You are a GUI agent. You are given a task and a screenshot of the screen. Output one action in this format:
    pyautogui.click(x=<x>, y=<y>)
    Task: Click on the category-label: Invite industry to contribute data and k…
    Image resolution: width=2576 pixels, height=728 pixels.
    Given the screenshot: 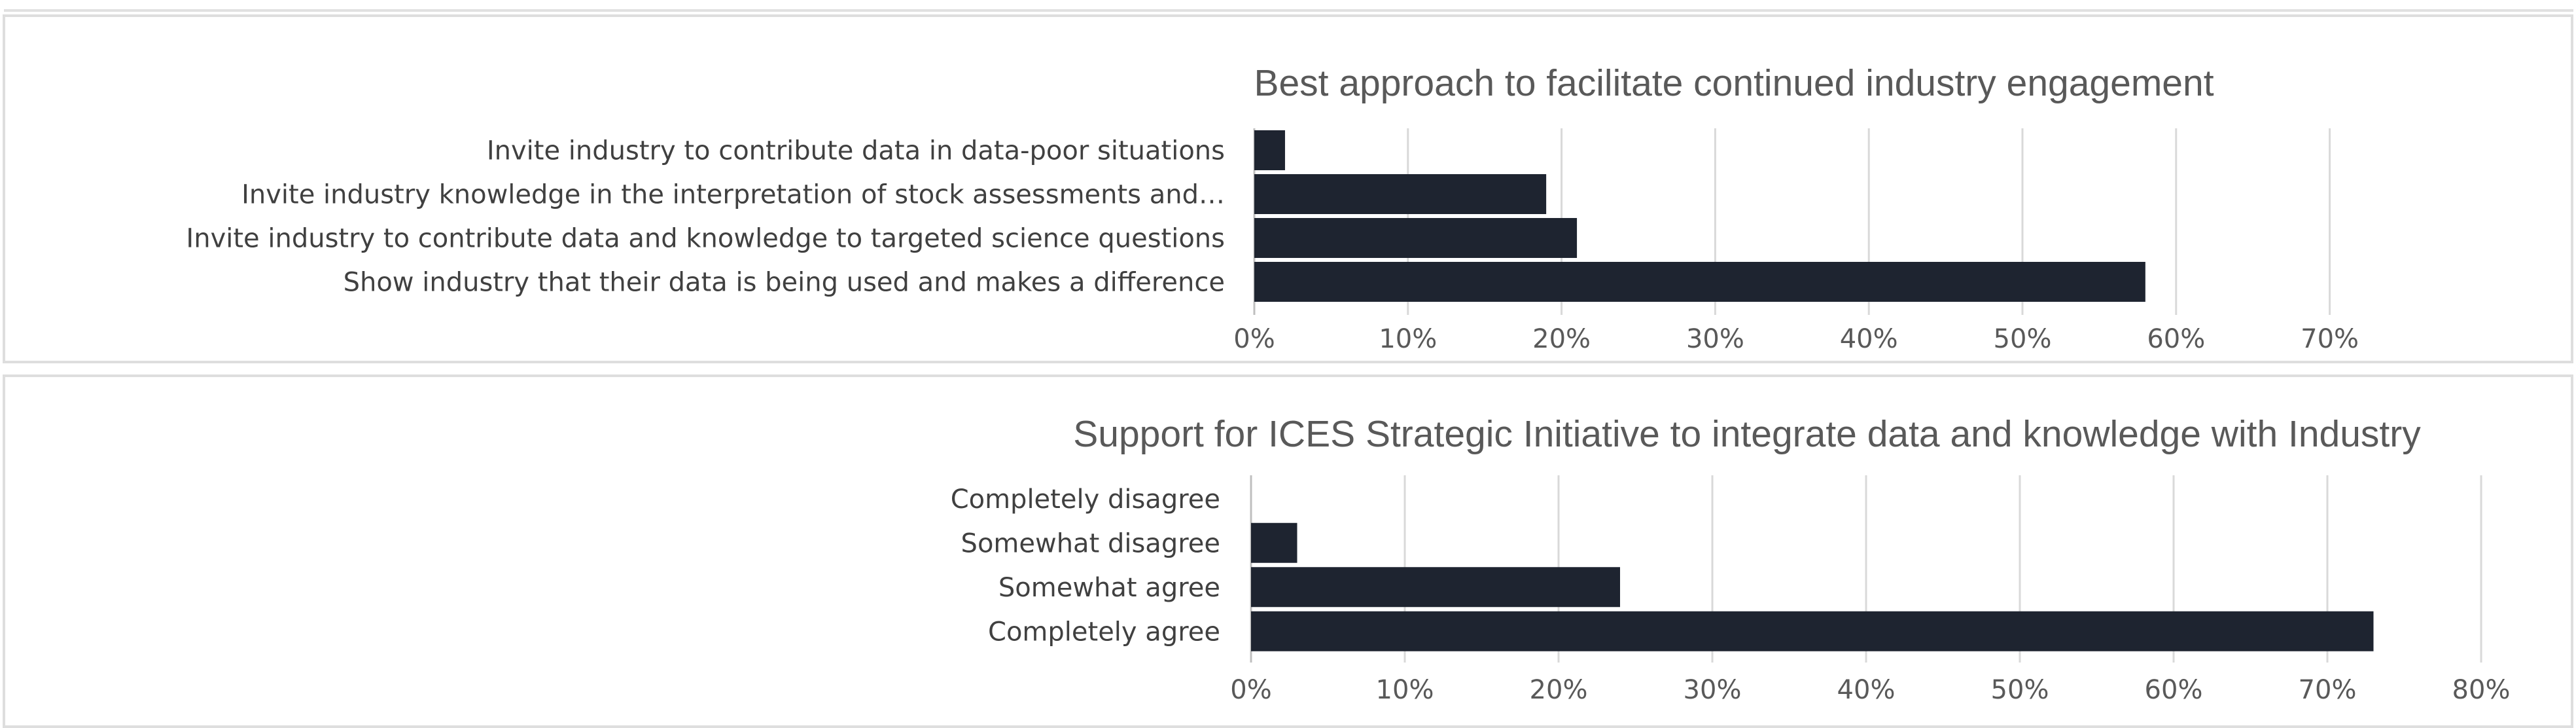 What is the action you would take?
    pyautogui.click(x=706, y=239)
    